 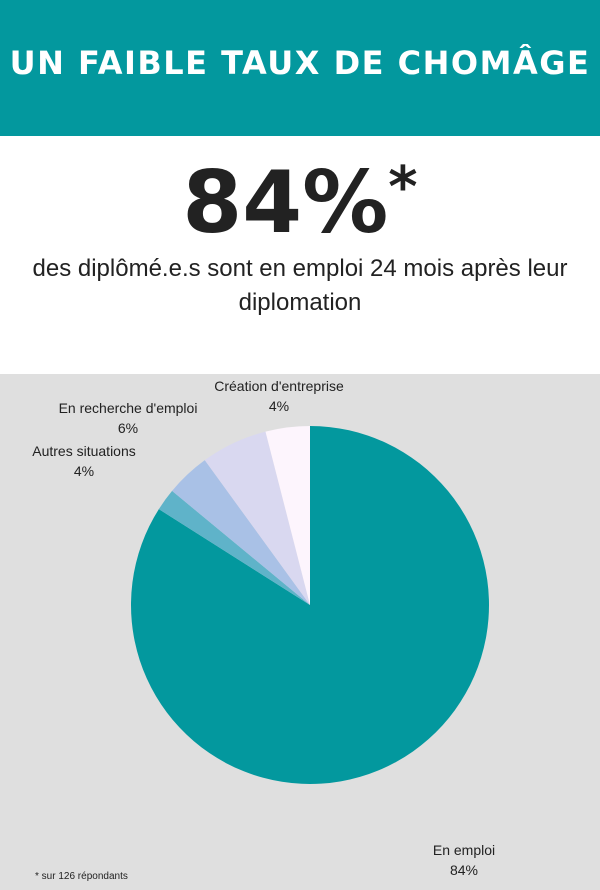 What do you see at coordinates (128, 418) in the screenshot?
I see `label-recherche-emploi: En recherche d'emploi 6%` at bounding box center [128, 418].